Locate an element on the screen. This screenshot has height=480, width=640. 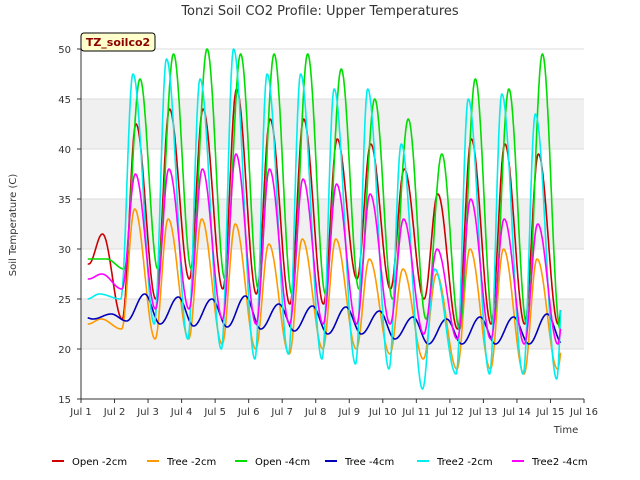
x-tick-label: Jul 4 is located at coordinates (181, 412).